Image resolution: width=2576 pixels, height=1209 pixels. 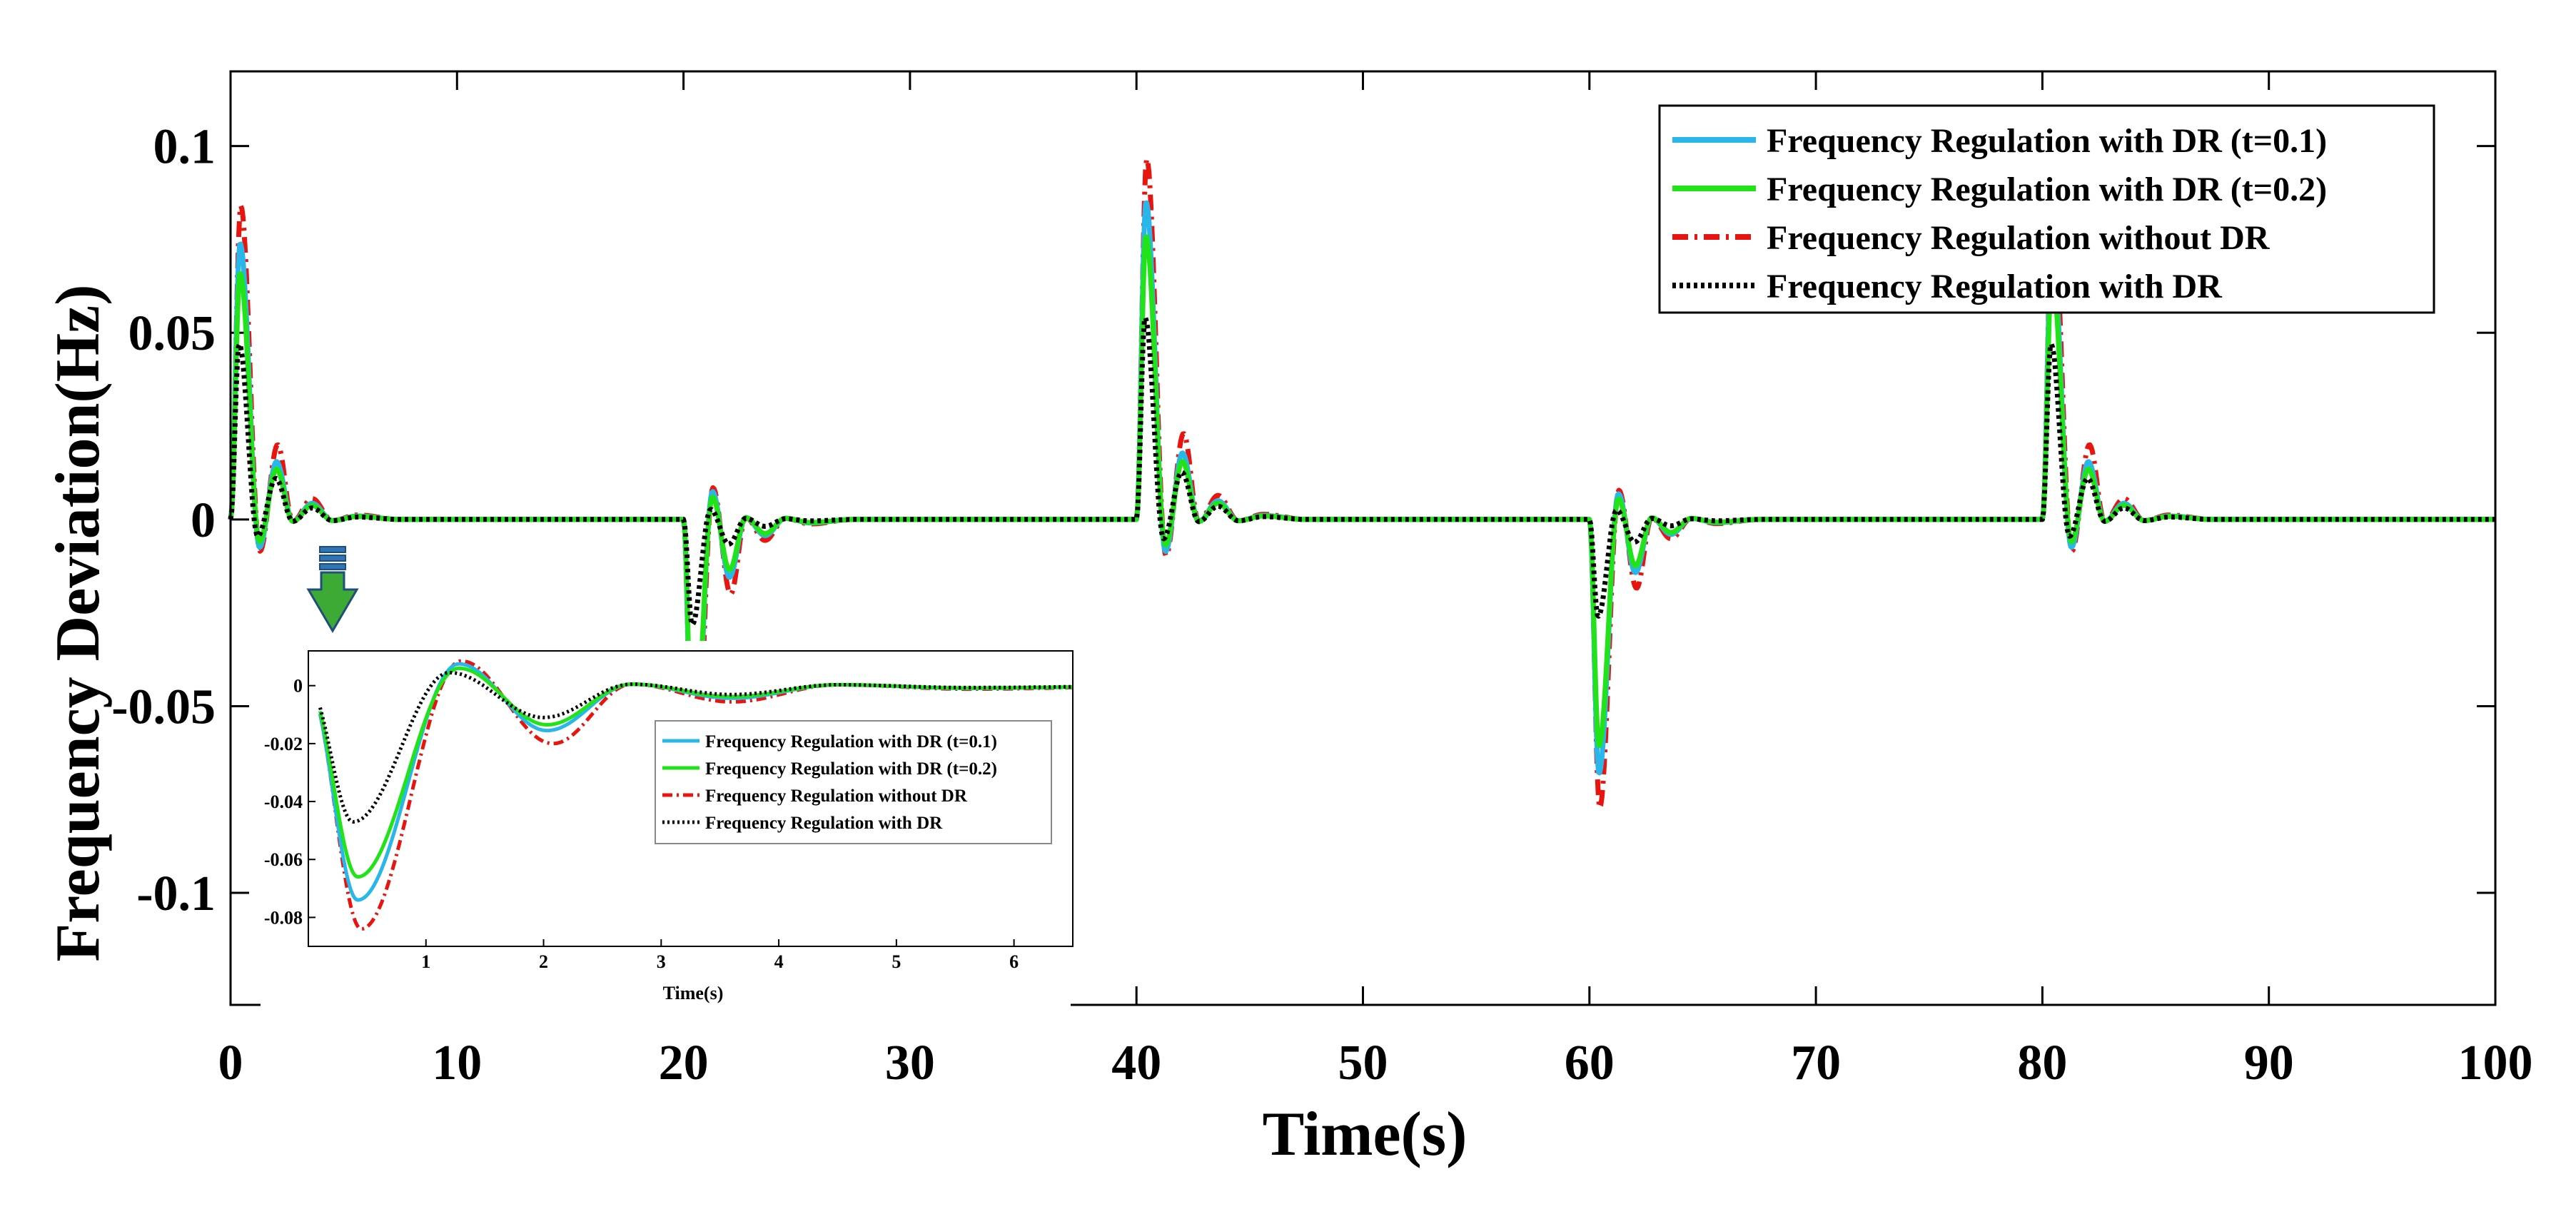 I want to click on y-tick-label: 0.05, so click(x=172, y=333).